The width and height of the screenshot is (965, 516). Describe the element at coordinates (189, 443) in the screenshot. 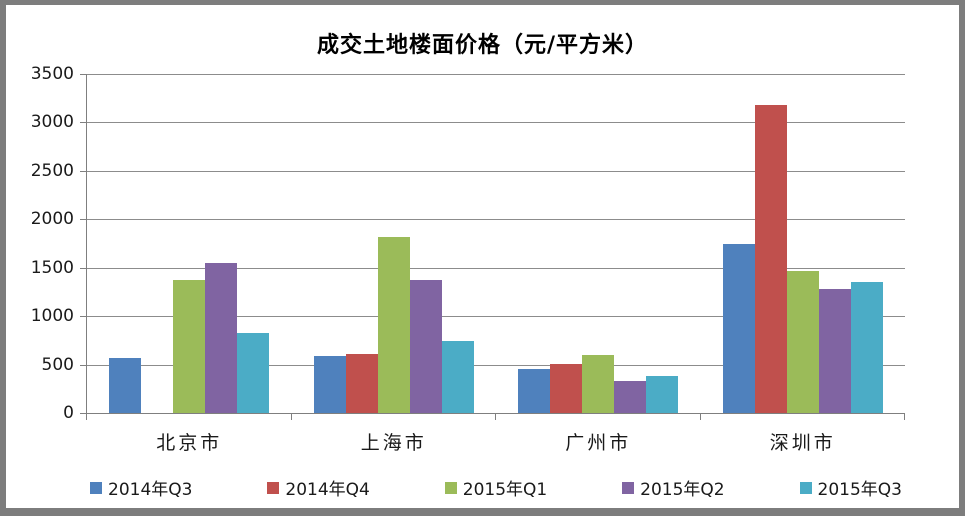

I see `x-axis-label: 北京市` at that location.